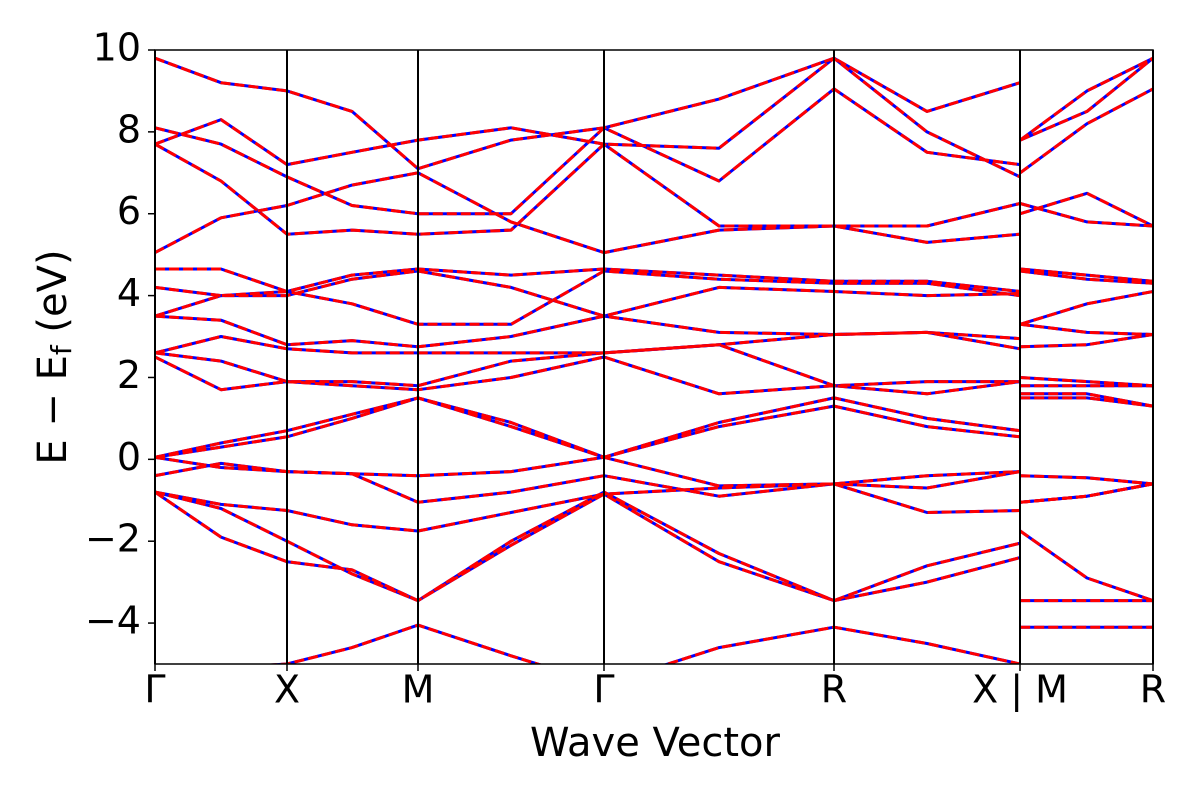 The image size is (1200, 800). What do you see at coordinates (129, 375) in the screenshot?
I see `y-tick-label: 2` at bounding box center [129, 375].